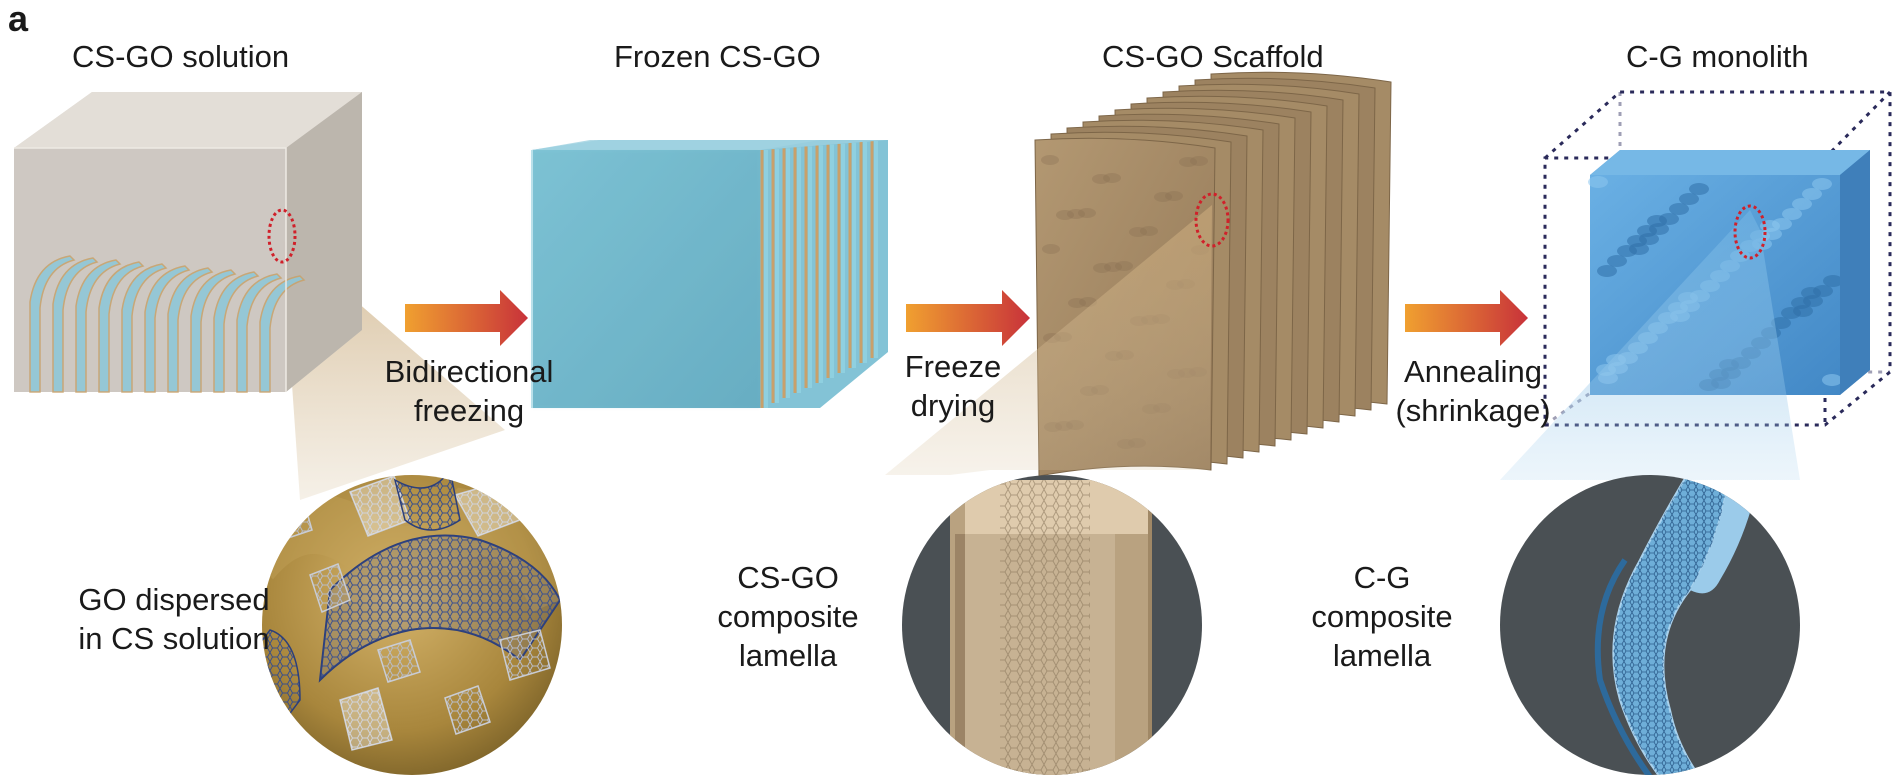  What do you see at coordinates (1052, 625) in the screenshot?
I see `inset-cs-go-lamella` at bounding box center [1052, 625].